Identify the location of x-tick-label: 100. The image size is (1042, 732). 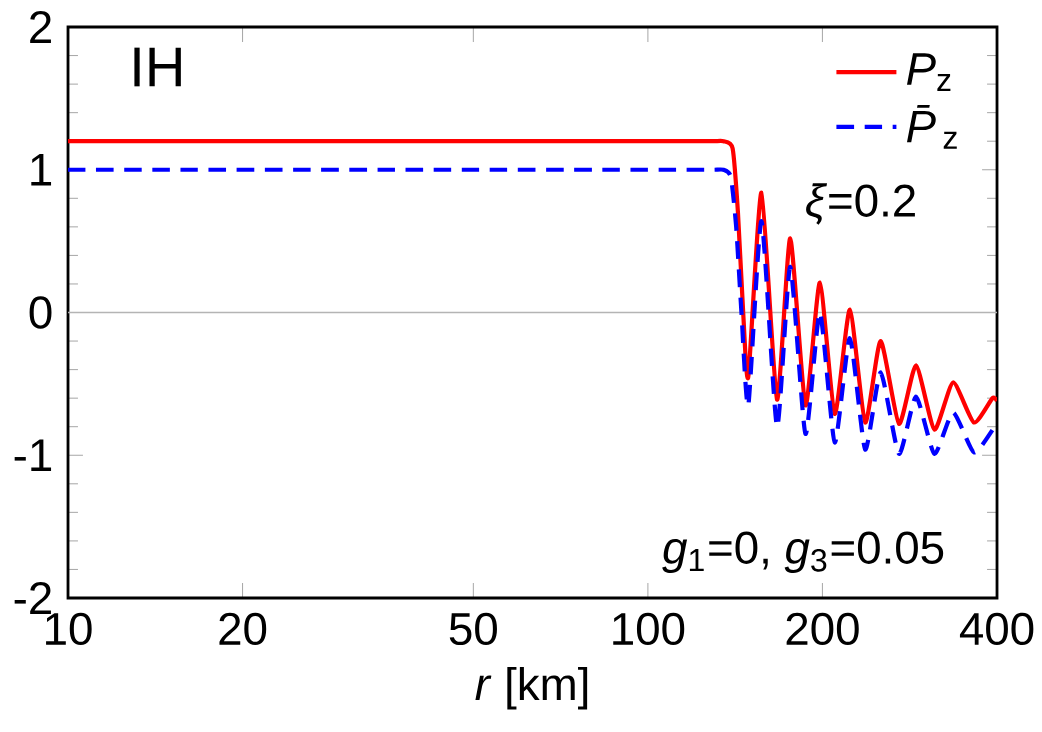
(649, 629).